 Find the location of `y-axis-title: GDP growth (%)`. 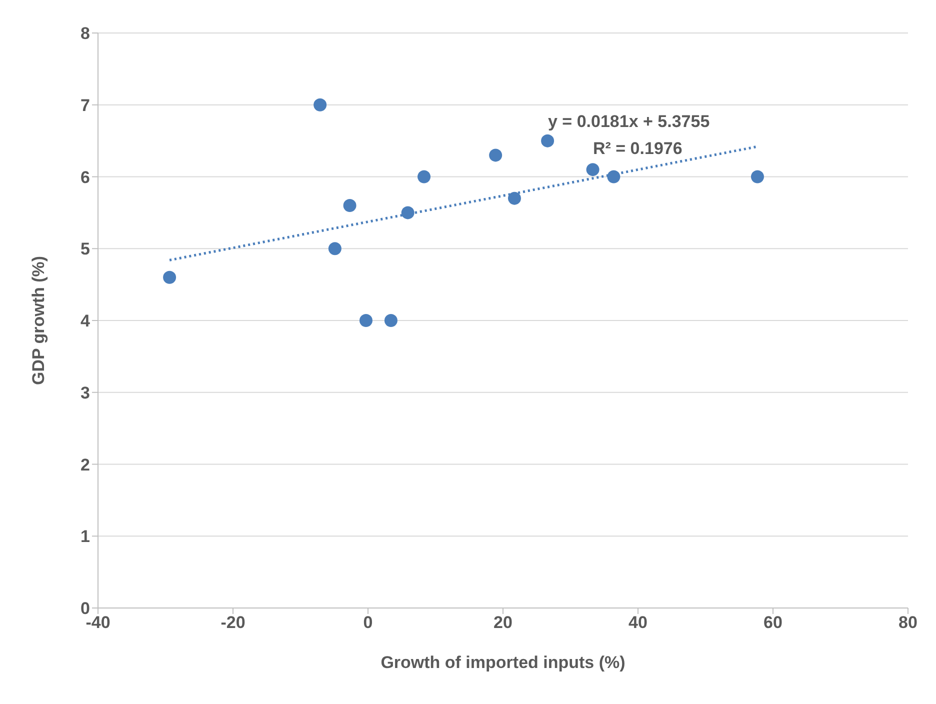

y-axis-title: GDP growth (%) is located at coordinates (38, 321).